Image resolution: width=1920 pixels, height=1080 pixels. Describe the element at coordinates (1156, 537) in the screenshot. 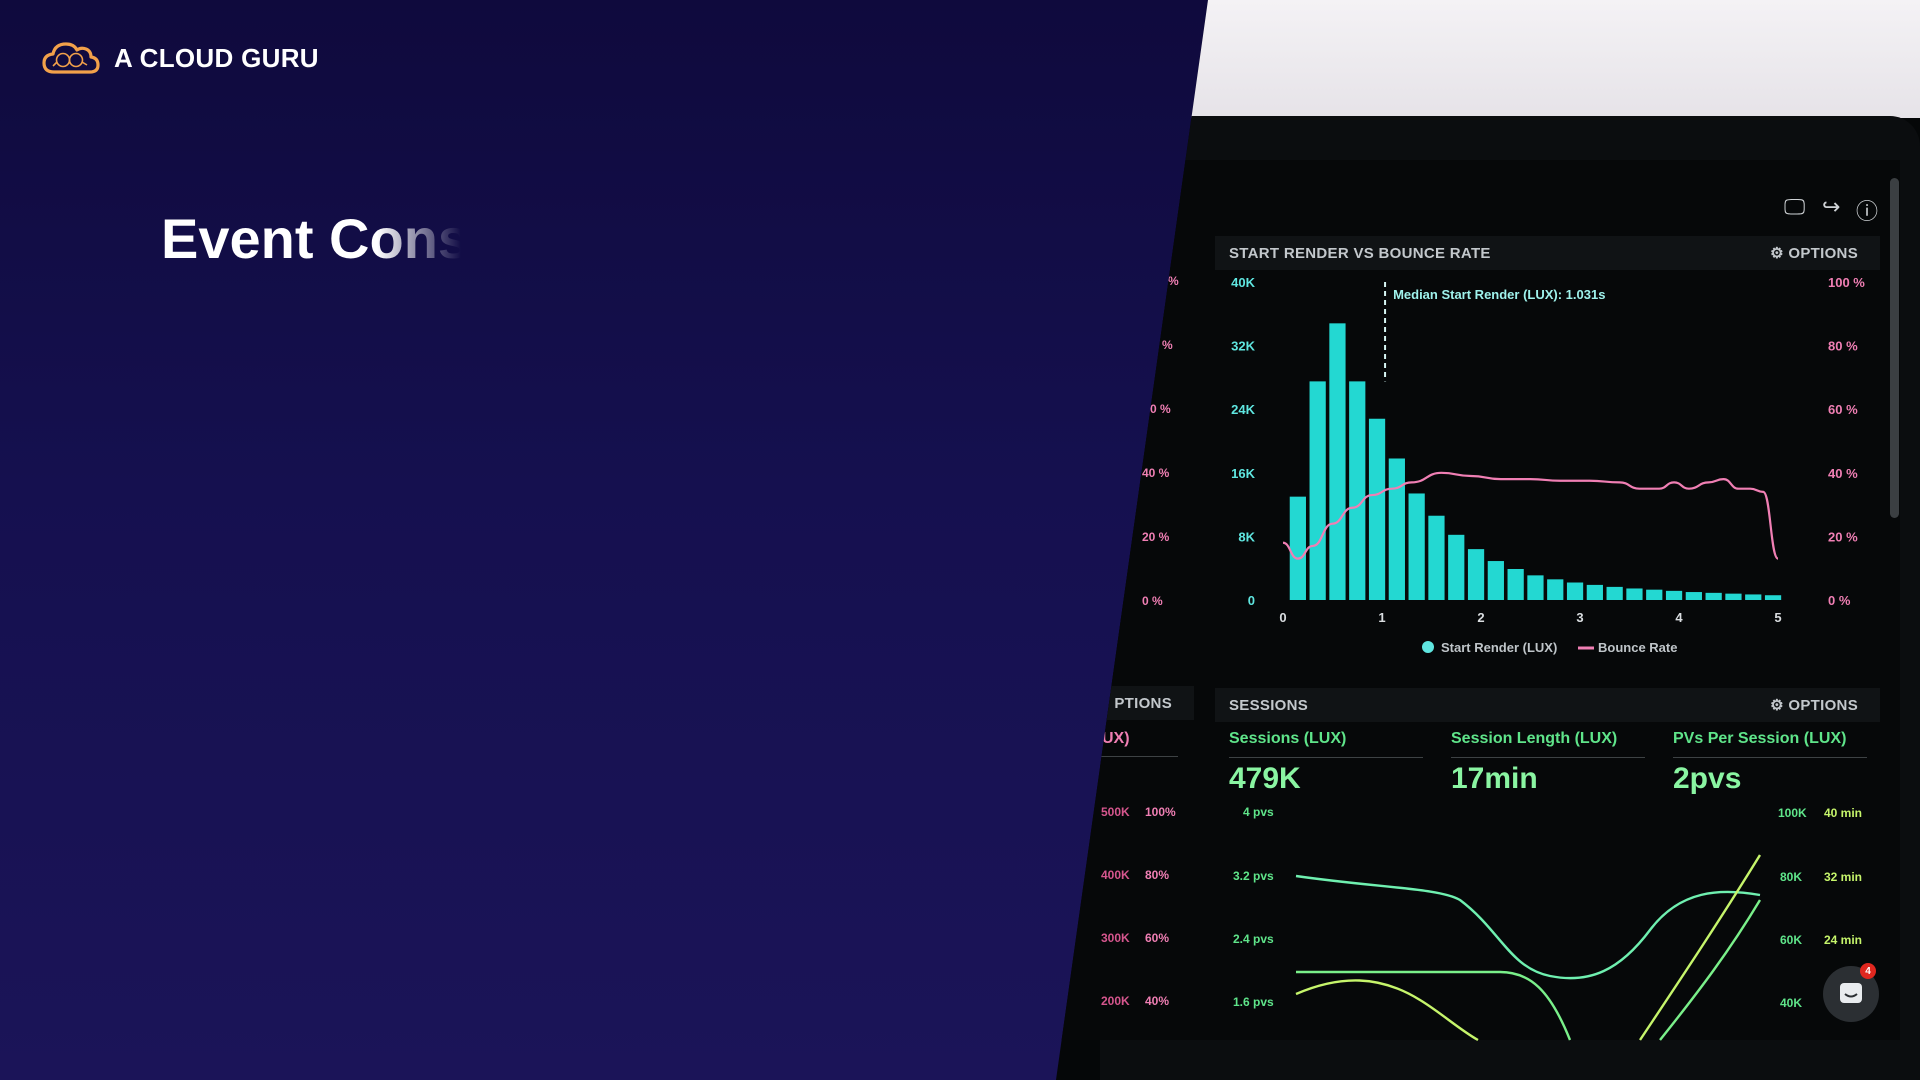

I see `left-pct-tick: 20 %` at that location.